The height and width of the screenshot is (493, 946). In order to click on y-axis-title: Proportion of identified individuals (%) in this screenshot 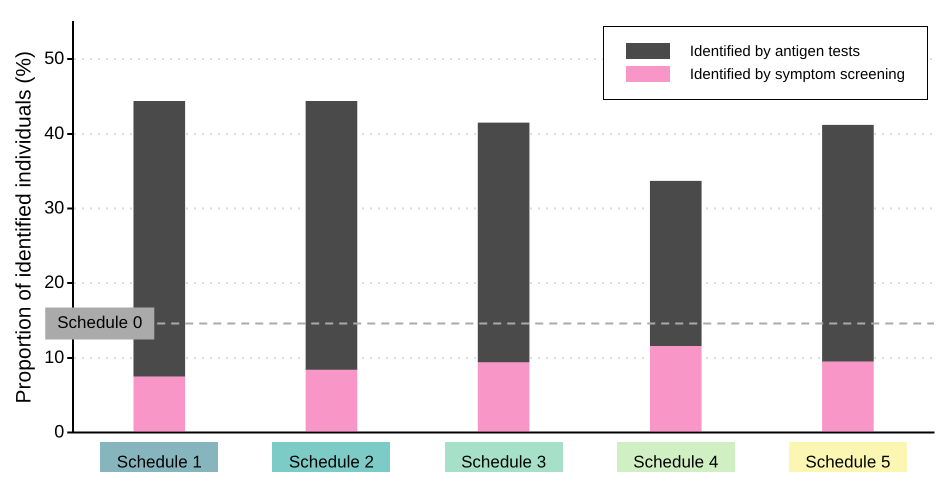, I will do `click(24, 227)`.